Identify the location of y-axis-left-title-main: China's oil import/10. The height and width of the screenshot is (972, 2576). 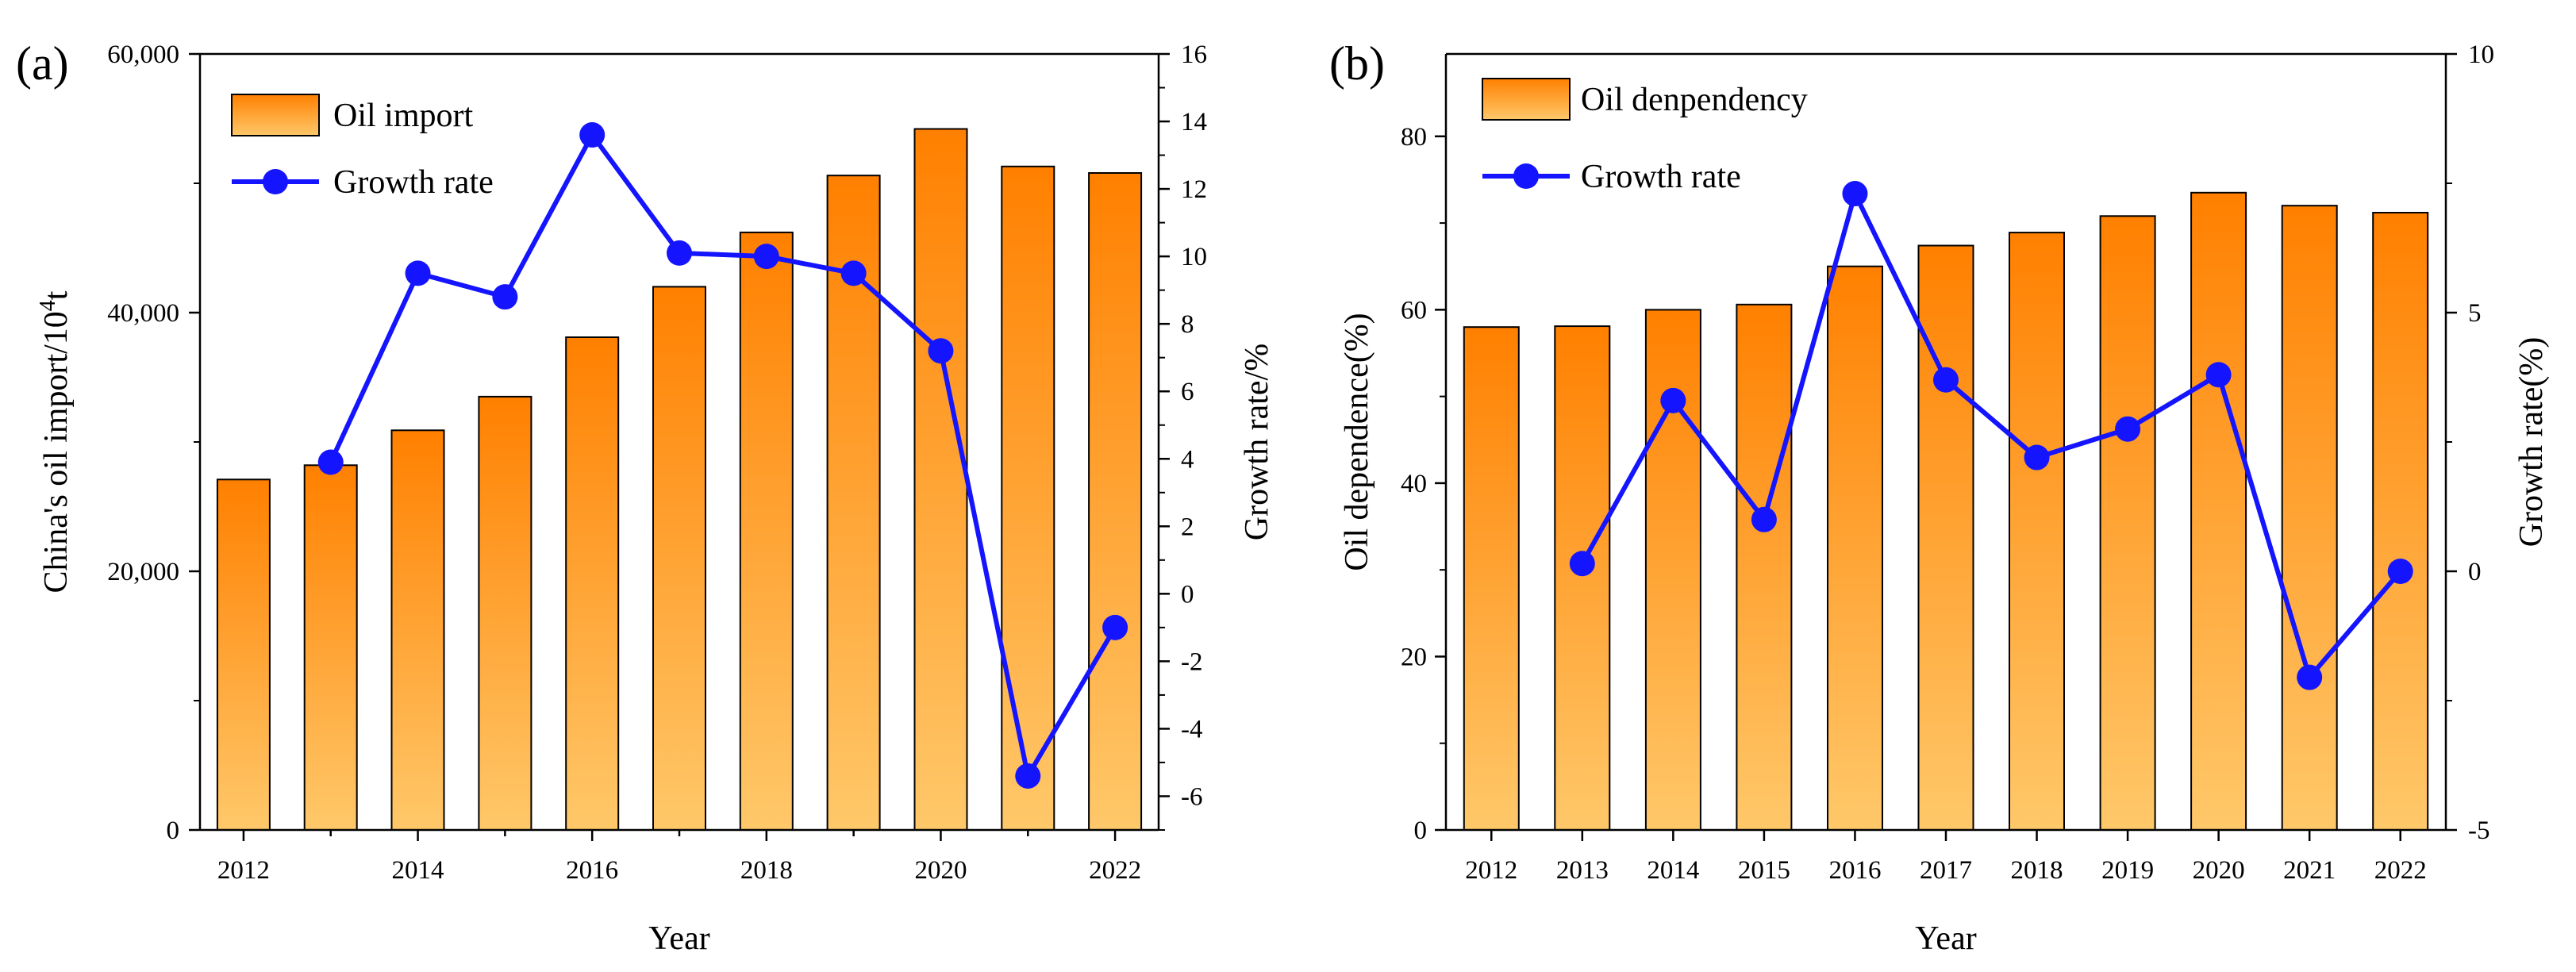
(56, 452).